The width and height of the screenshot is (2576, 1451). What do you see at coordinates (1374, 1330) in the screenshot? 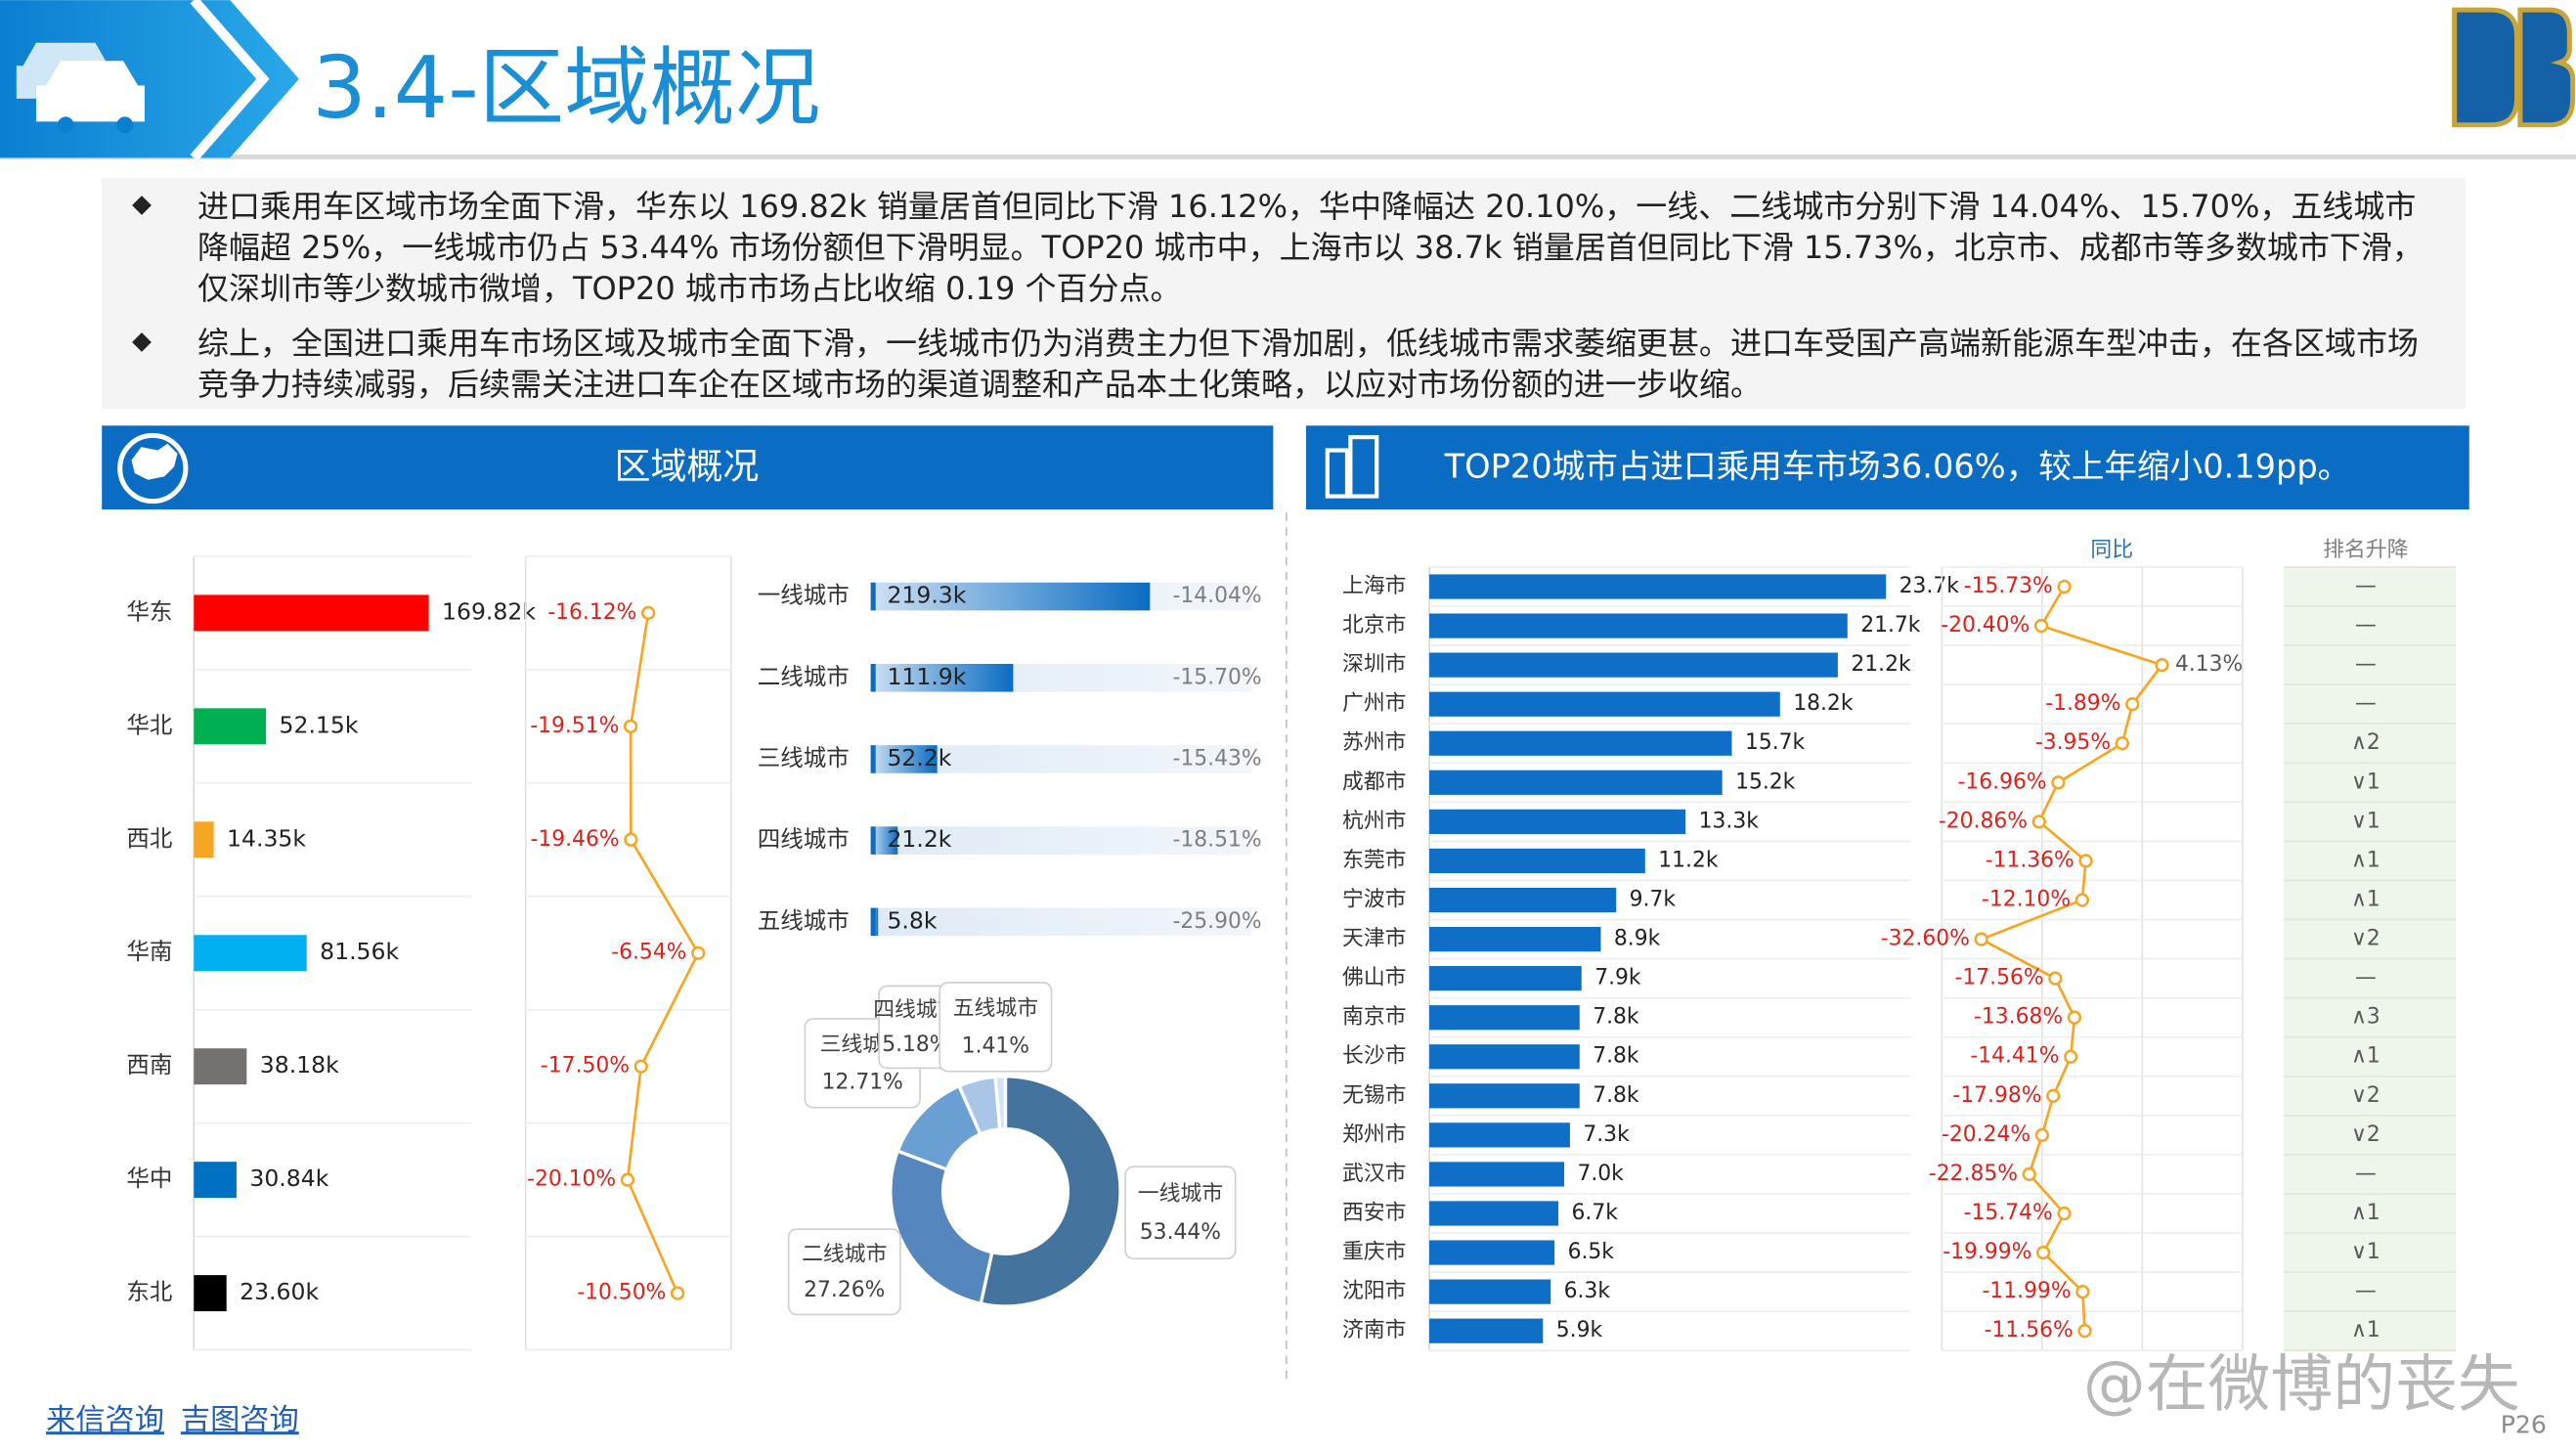
I see `category-label: 济南市` at bounding box center [1374, 1330].